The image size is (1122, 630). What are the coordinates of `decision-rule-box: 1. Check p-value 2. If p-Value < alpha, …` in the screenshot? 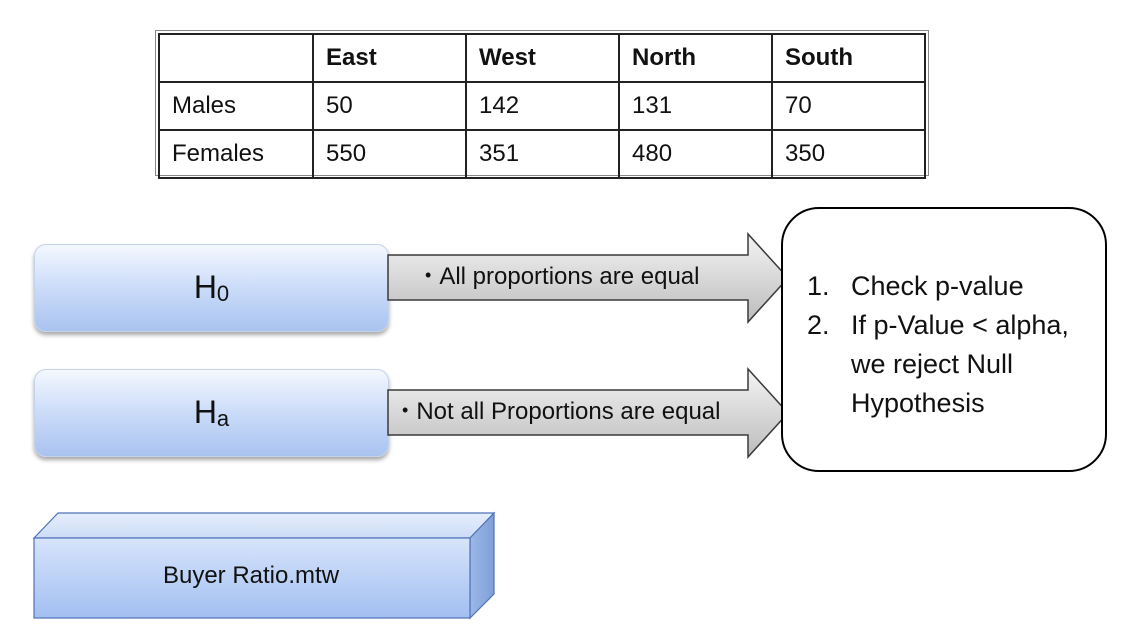 It's located at (944, 339).